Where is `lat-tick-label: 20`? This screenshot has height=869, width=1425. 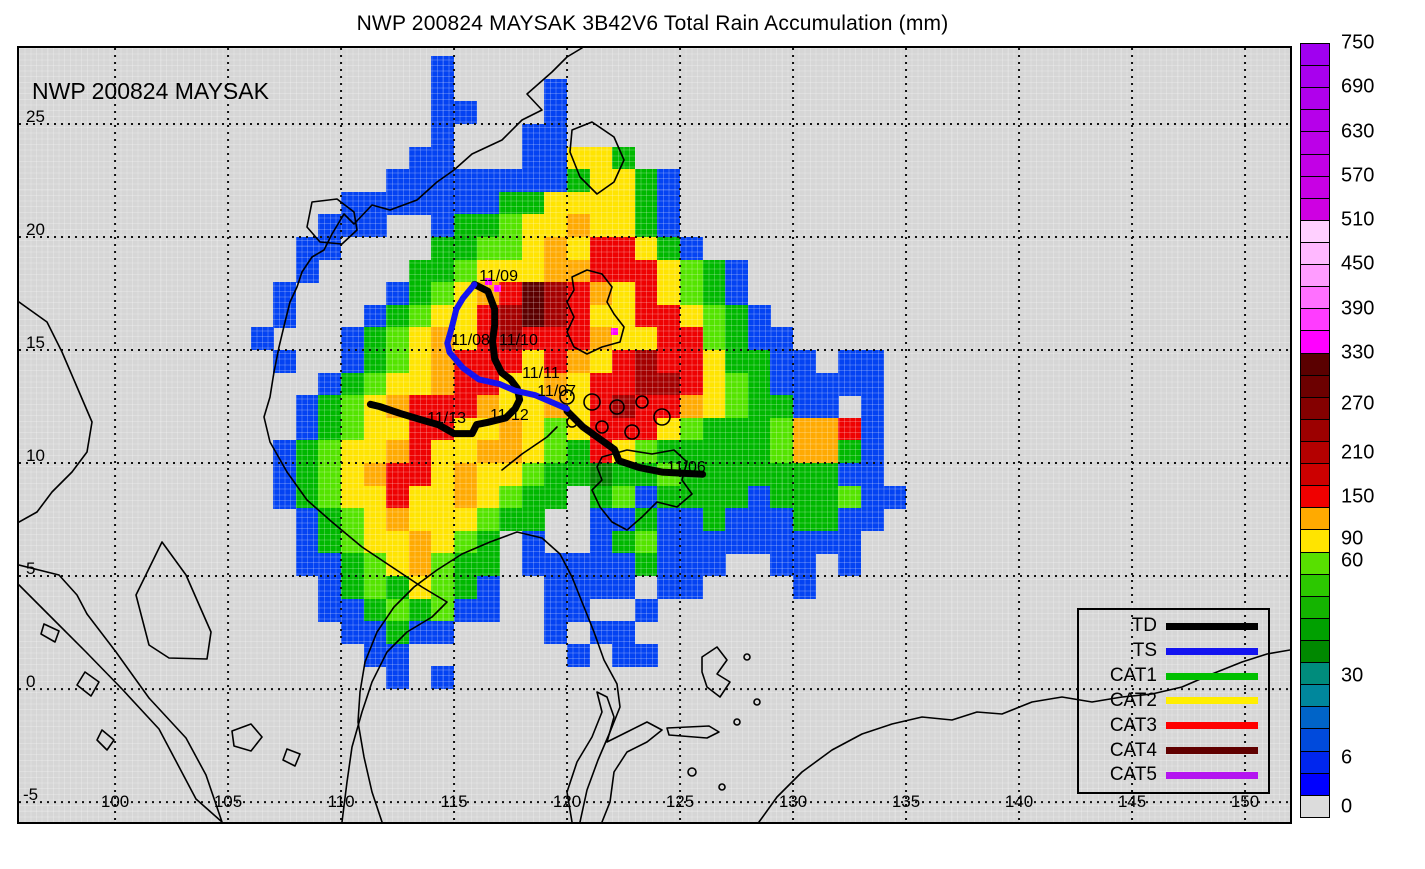
lat-tick-label: 20 is located at coordinates (35, 229).